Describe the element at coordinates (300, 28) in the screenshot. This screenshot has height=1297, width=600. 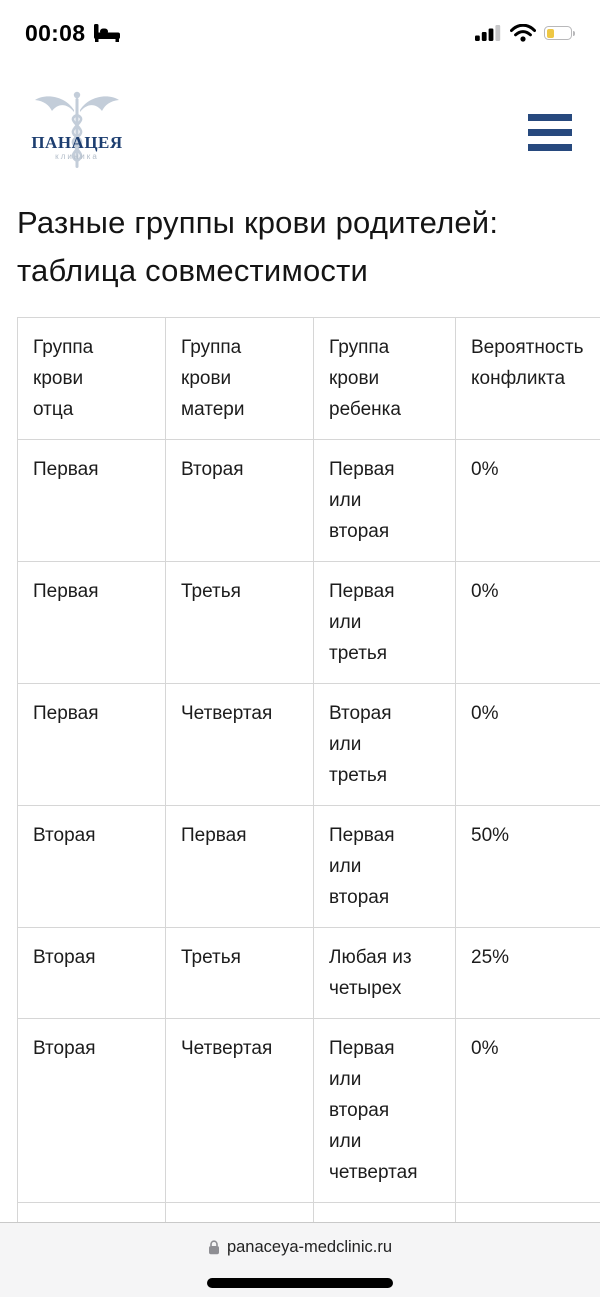
I see `status-bar: 00:08` at that location.